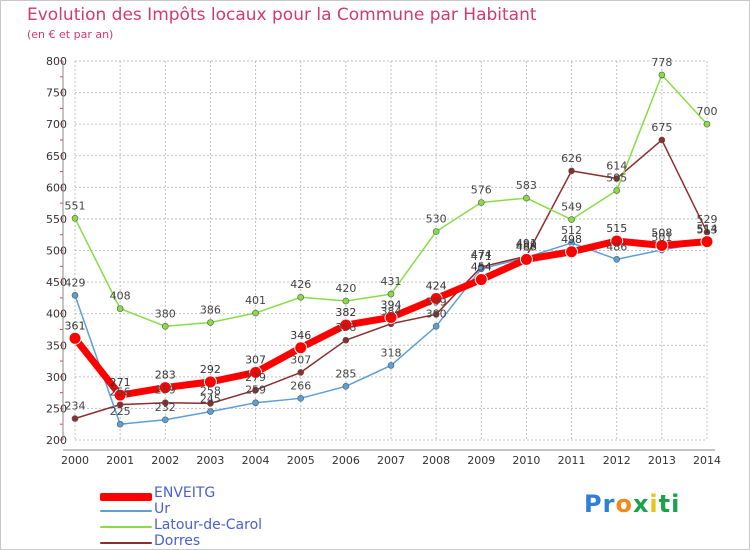 This screenshot has height=550, width=750. I want to click on data-label-latour-de-carol: 386, so click(210, 310).